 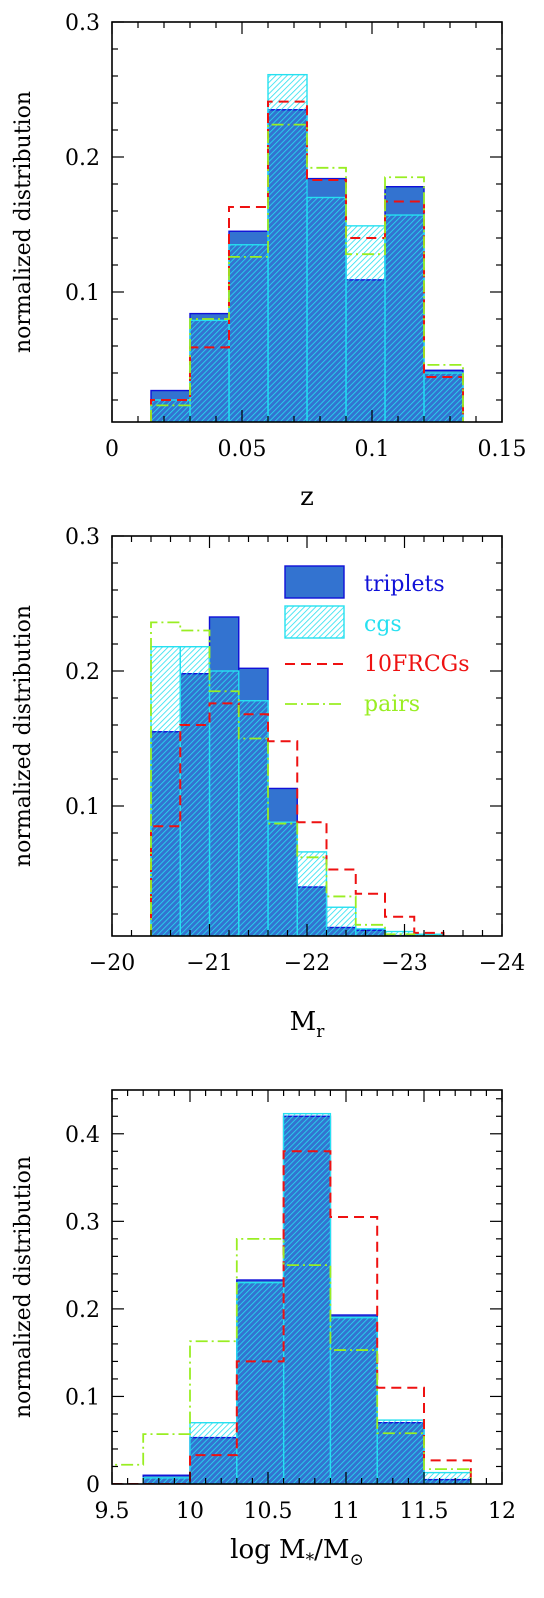 What do you see at coordinates (404, 584) in the screenshot?
I see `legend-label-triplets: triplets` at bounding box center [404, 584].